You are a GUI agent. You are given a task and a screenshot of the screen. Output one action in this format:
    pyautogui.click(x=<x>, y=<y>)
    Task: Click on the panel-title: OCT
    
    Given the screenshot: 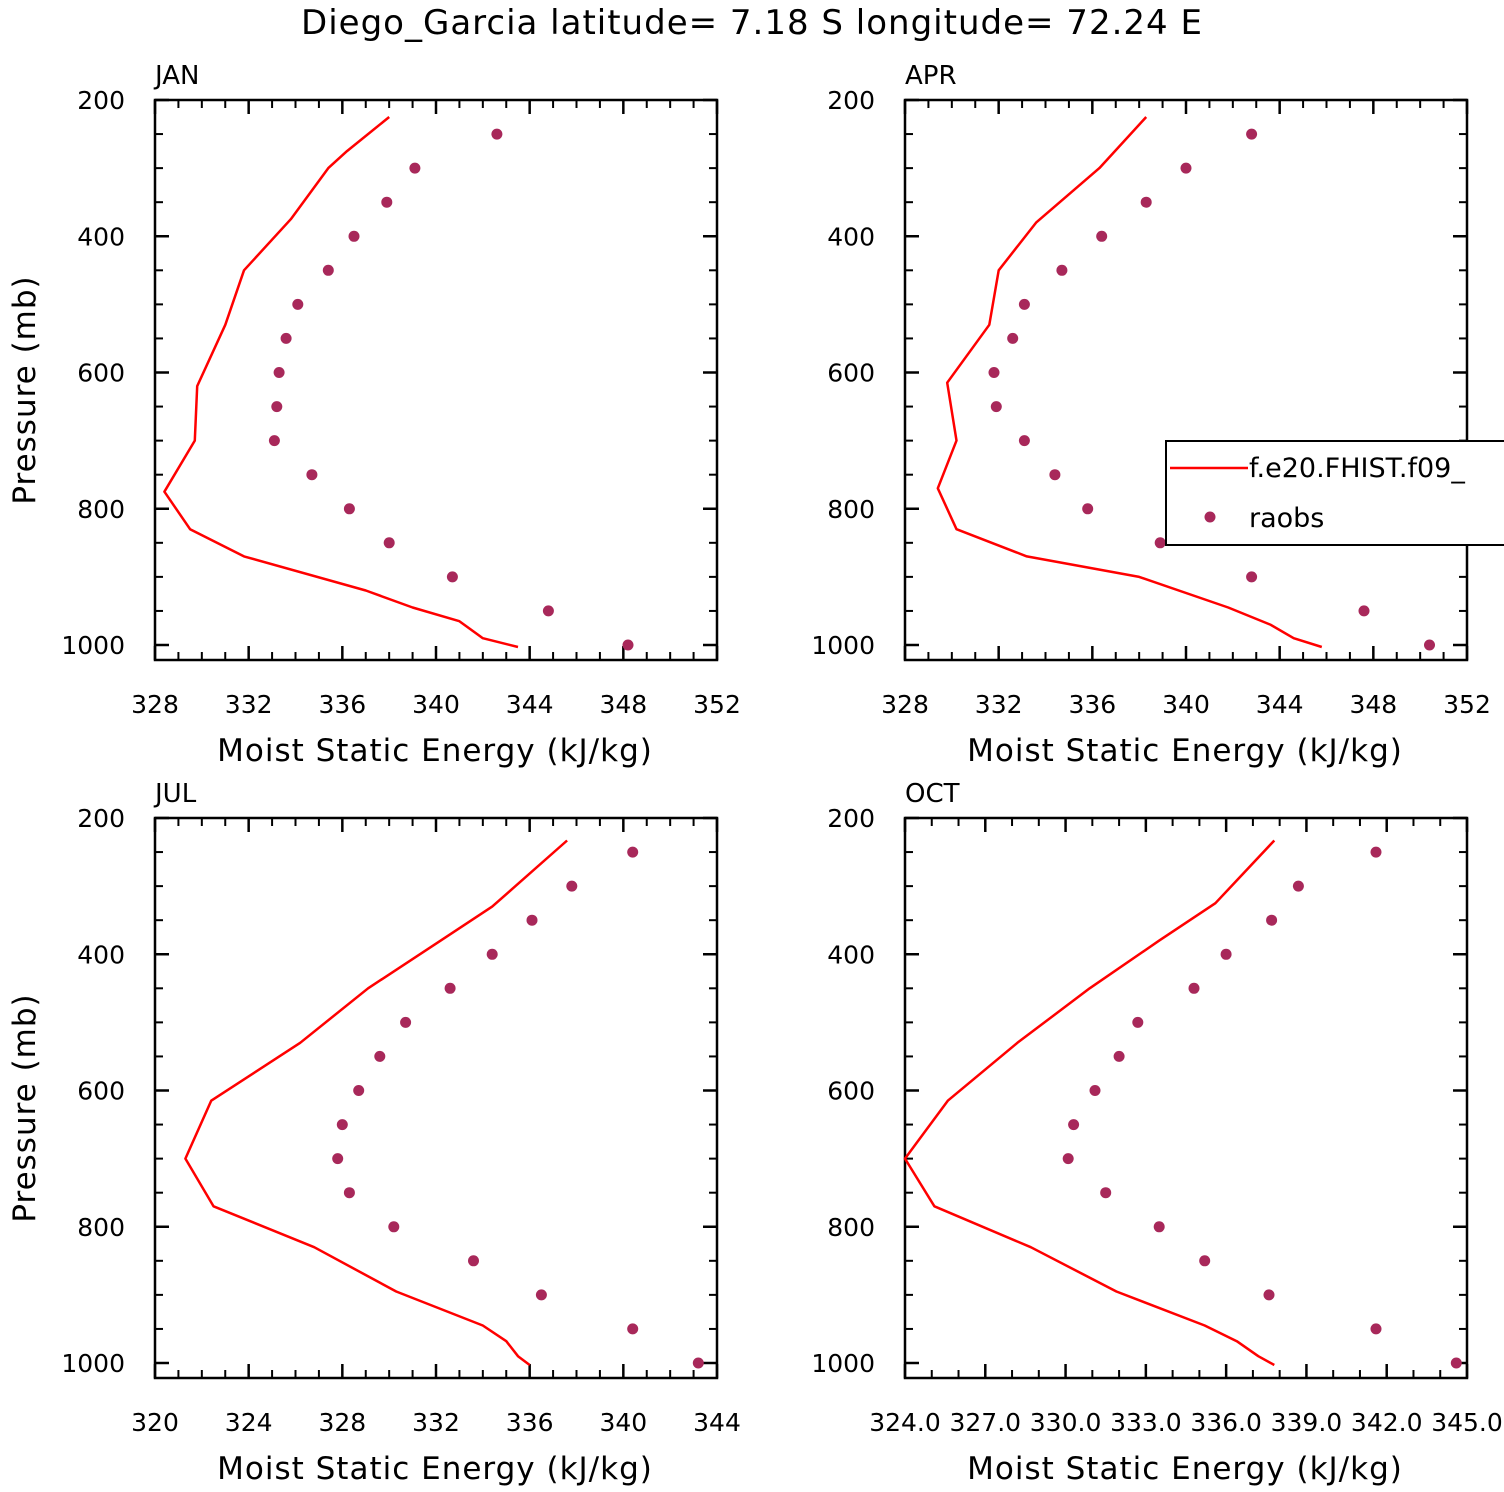 What is the action you would take?
    pyautogui.click(x=932, y=794)
    